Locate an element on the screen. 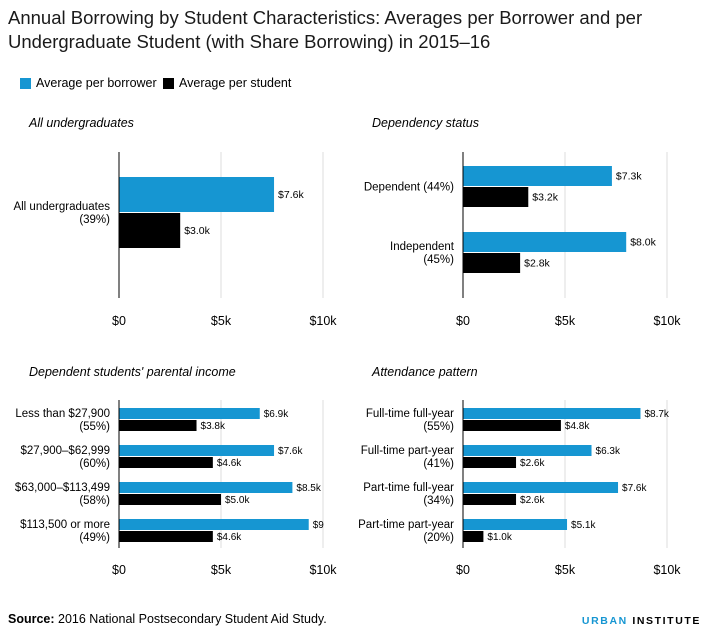 The height and width of the screenshot is (634, 711). tick-label-2-0: $0 is located at coordinates (119, 570).